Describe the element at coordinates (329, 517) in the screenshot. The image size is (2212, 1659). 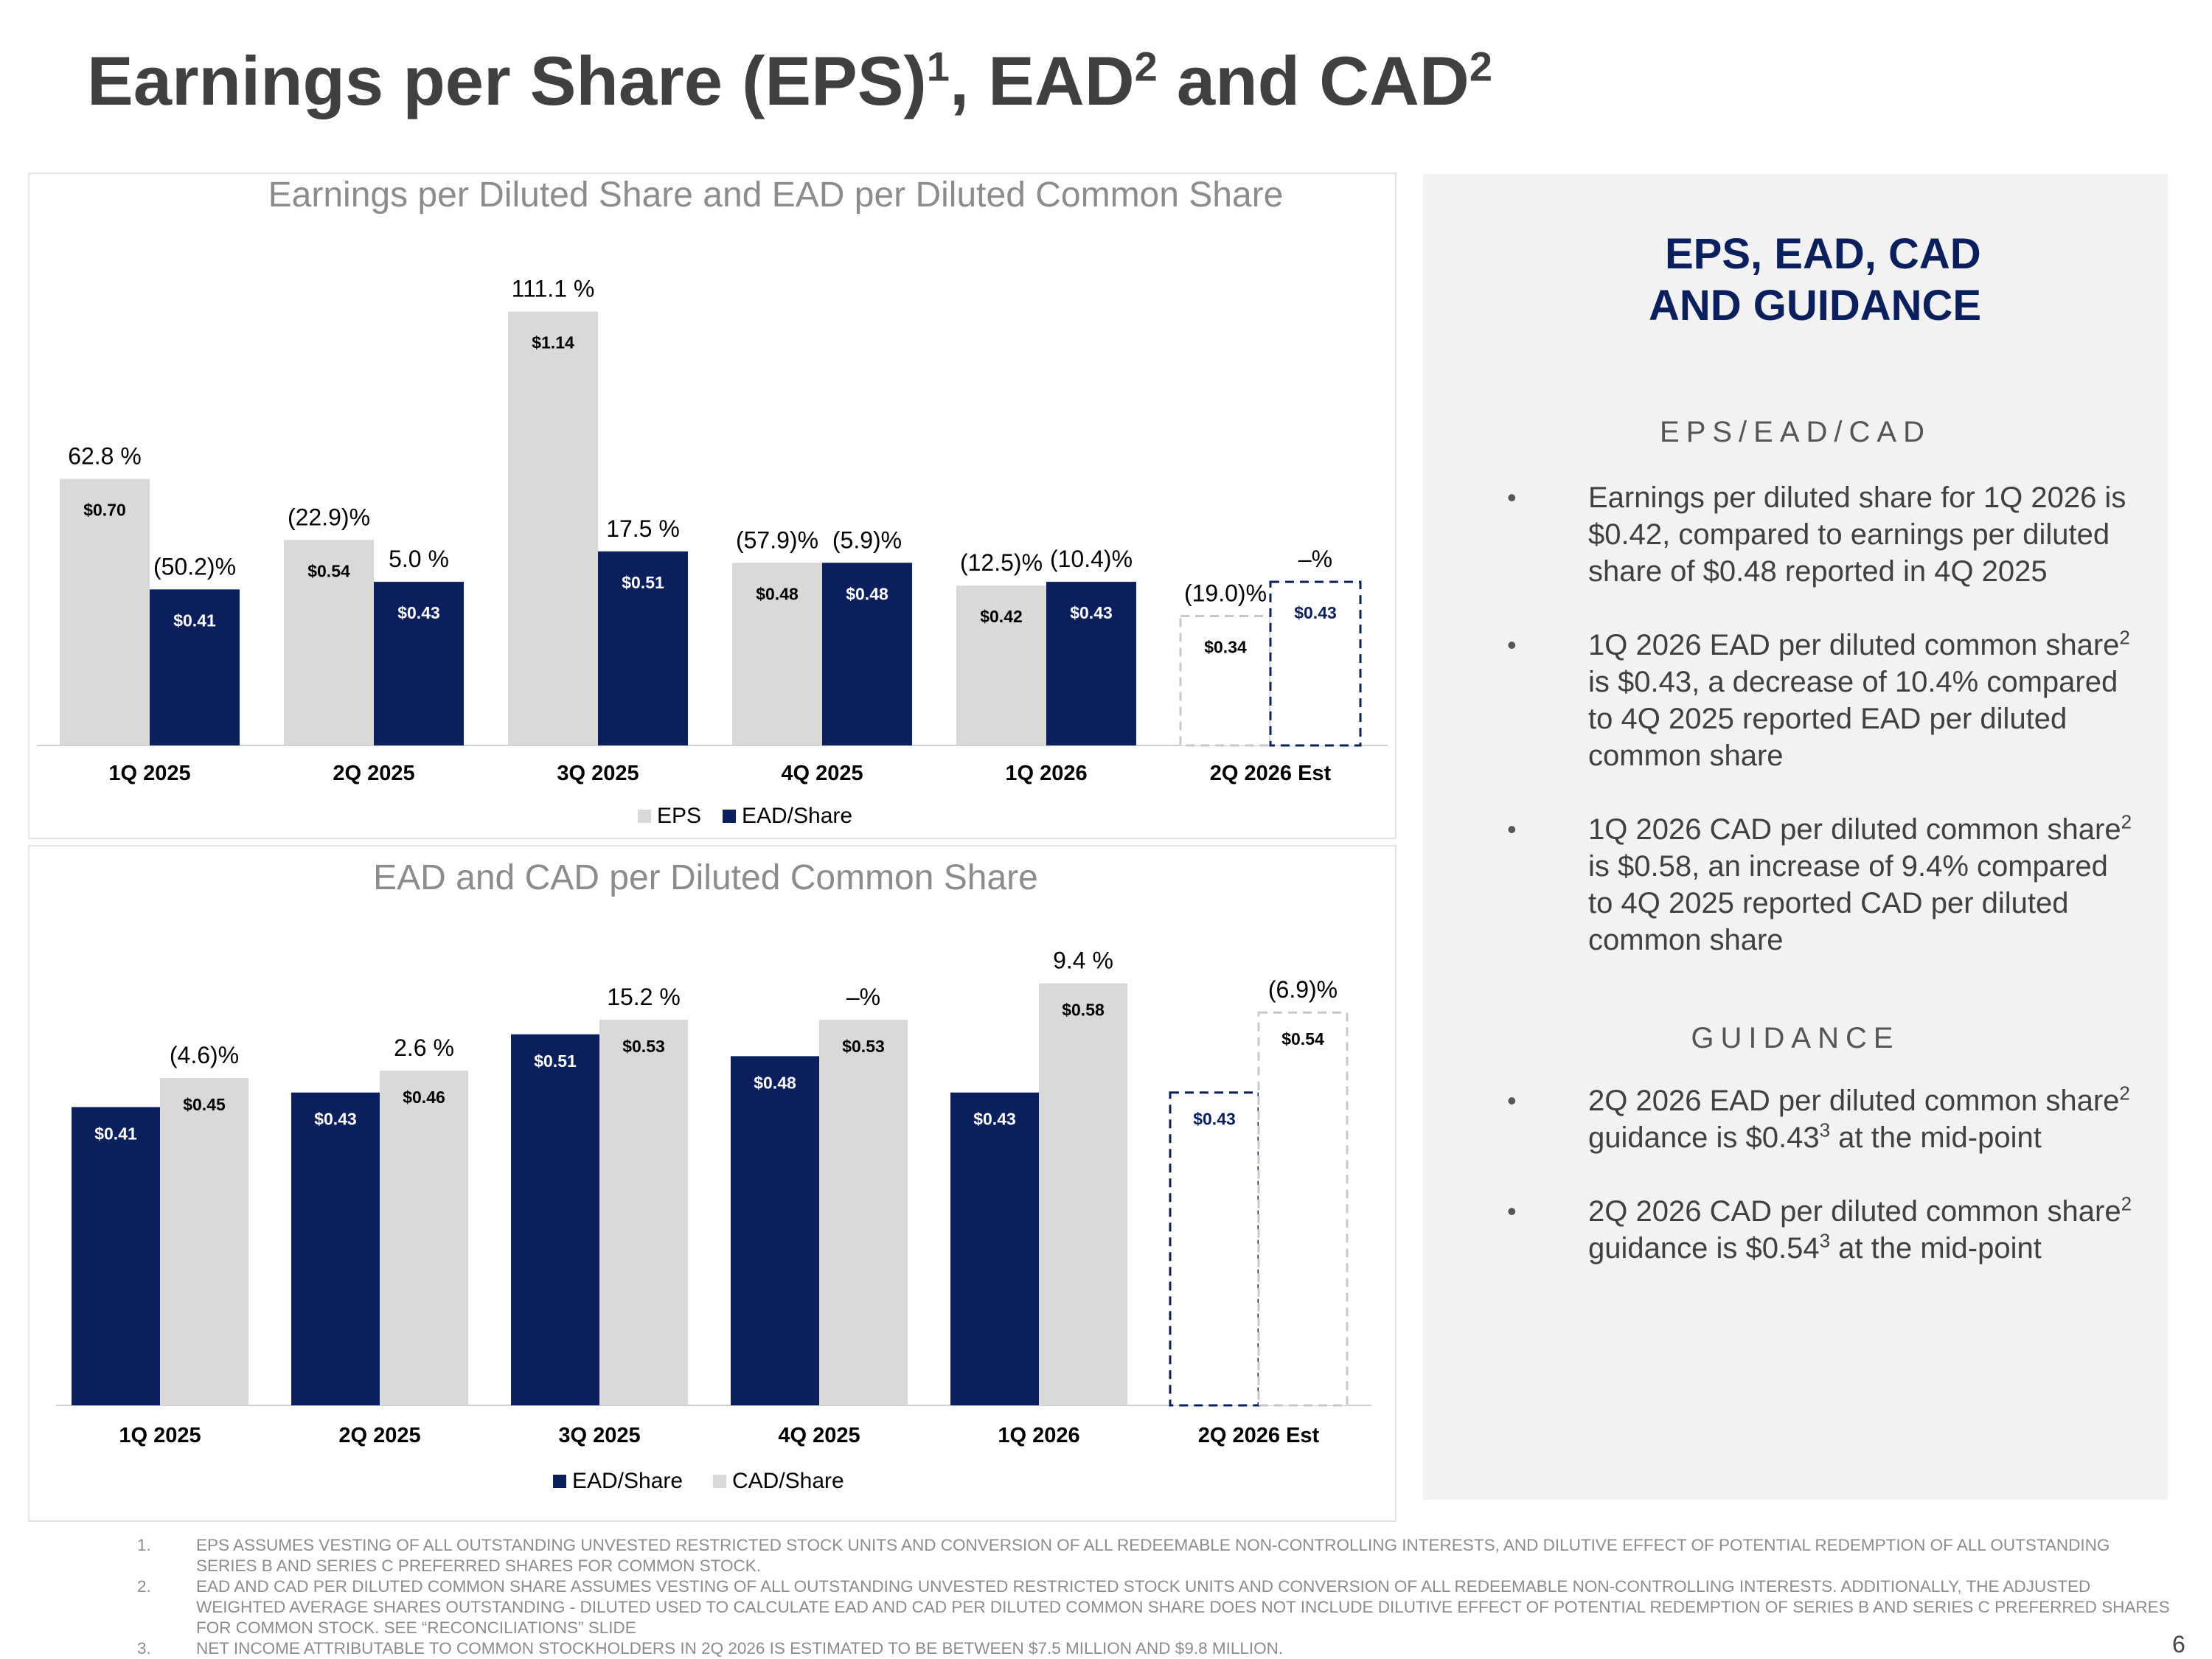
I see `change-label: (22.9)%` at that location.